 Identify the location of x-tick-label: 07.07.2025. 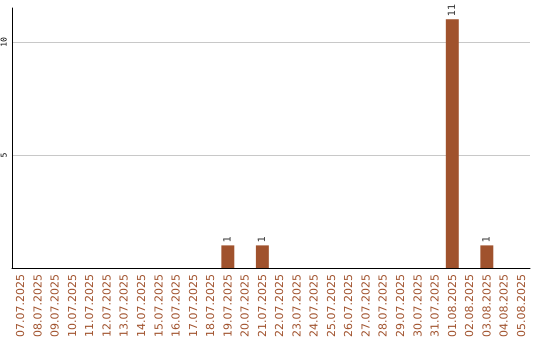
(21, 306).